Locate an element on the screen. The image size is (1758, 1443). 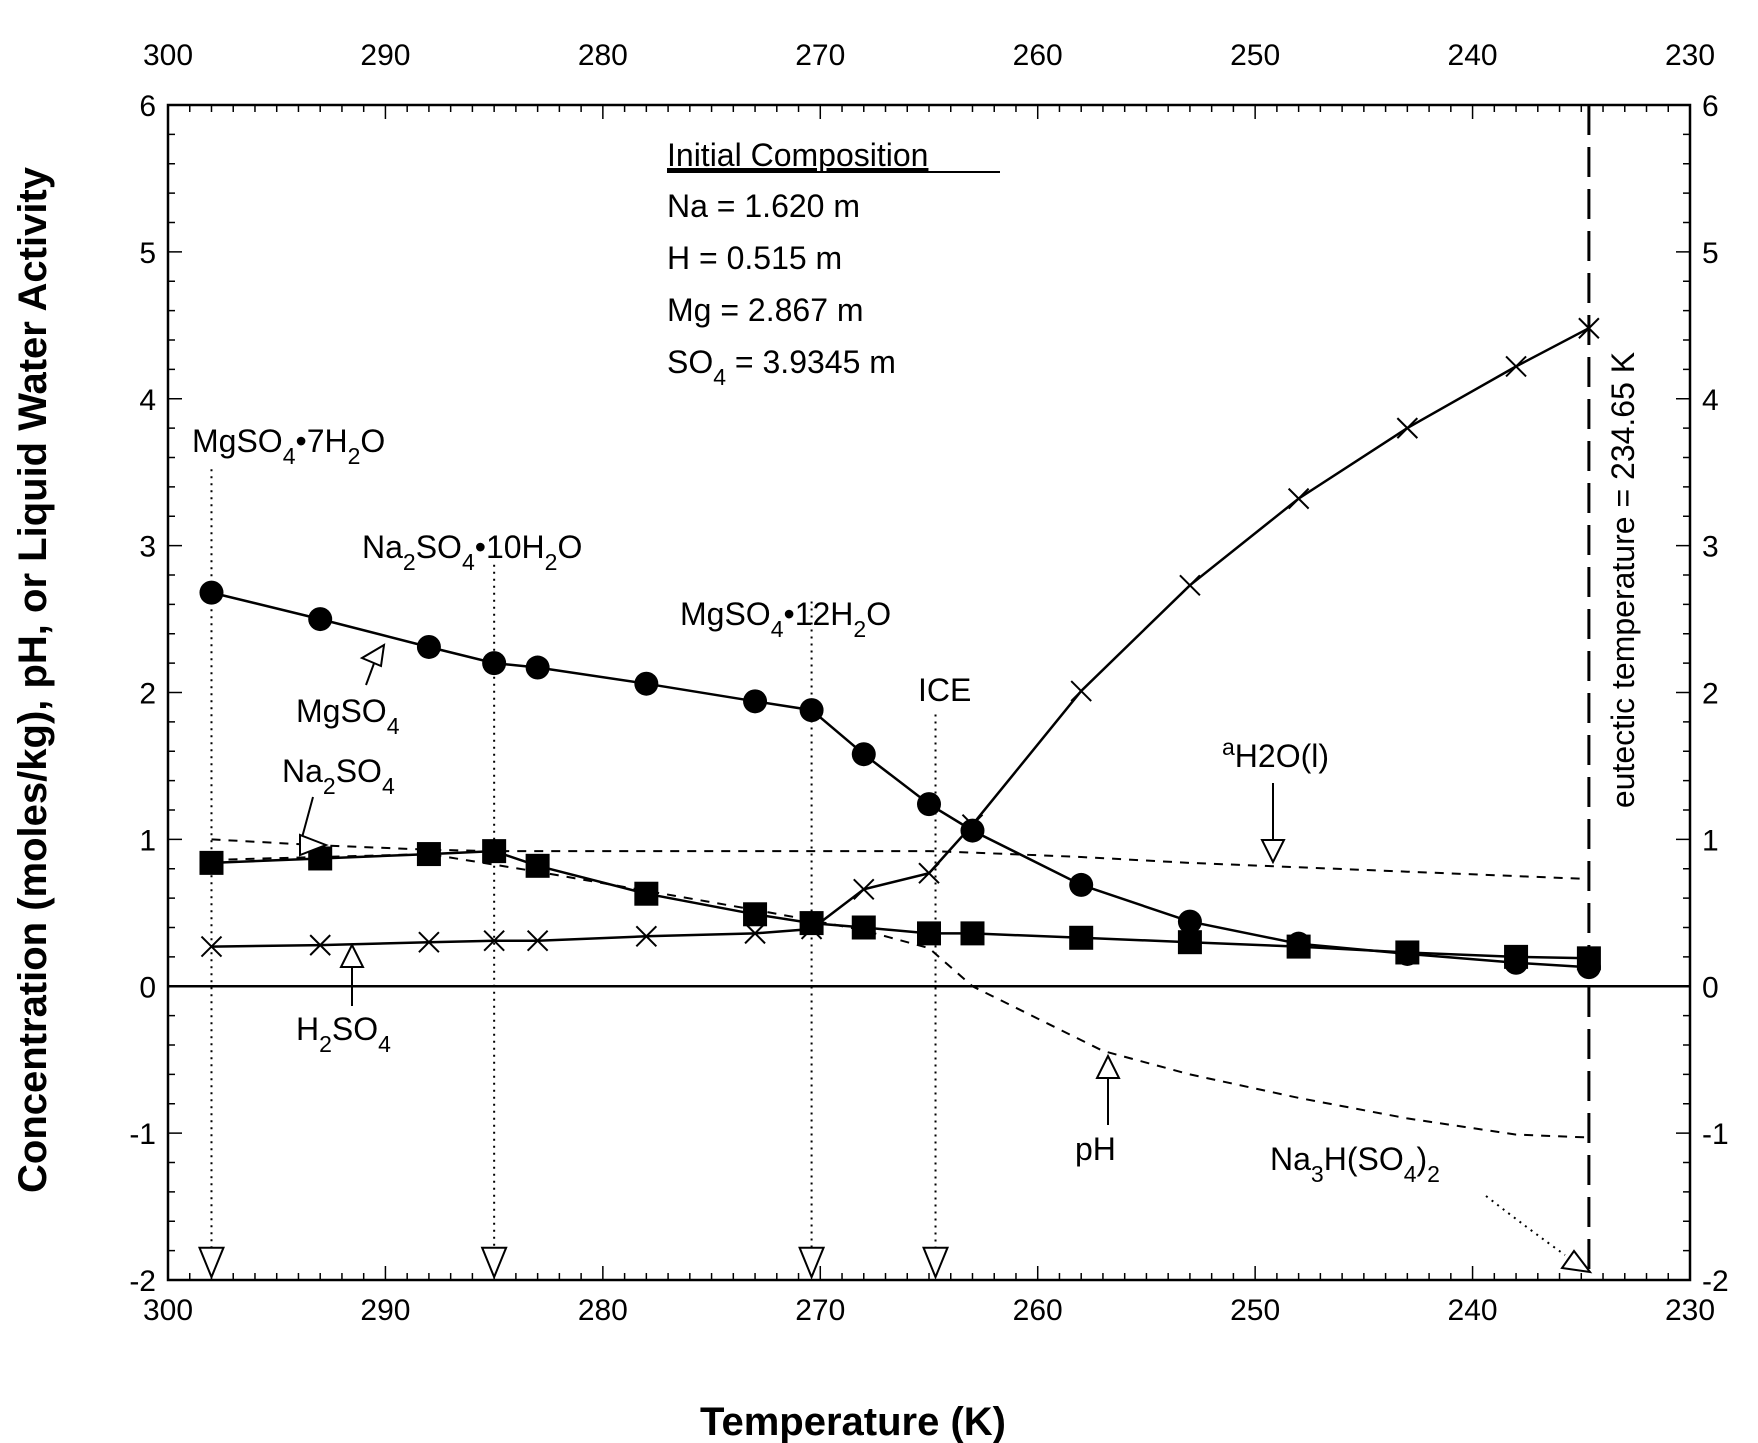
y-tick-label-left: 1 is located at coordinates (147, 840).